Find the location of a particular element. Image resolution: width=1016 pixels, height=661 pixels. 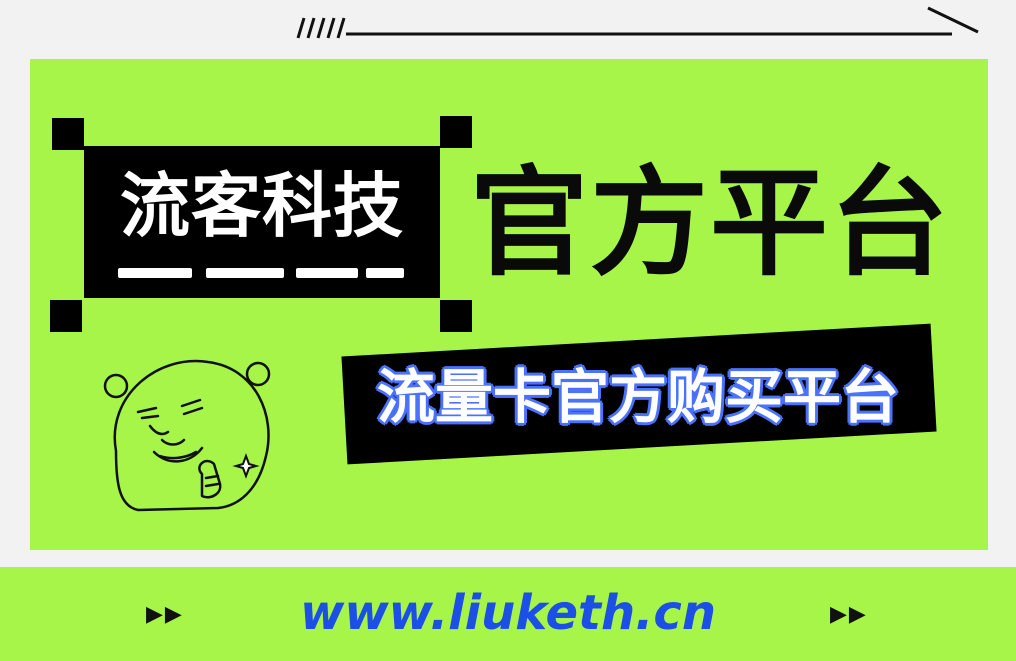

subtitle-text: 流量卡官方购买平台 is located at coordinates (637, 397).